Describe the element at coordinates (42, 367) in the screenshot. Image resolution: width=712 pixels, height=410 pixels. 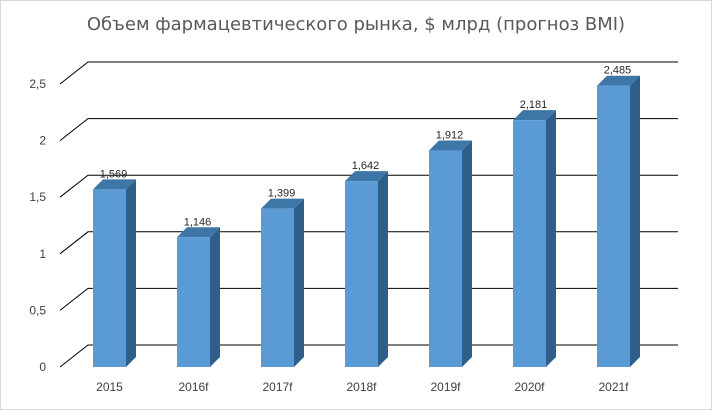
I see `y-tick-label: 0` at that location.